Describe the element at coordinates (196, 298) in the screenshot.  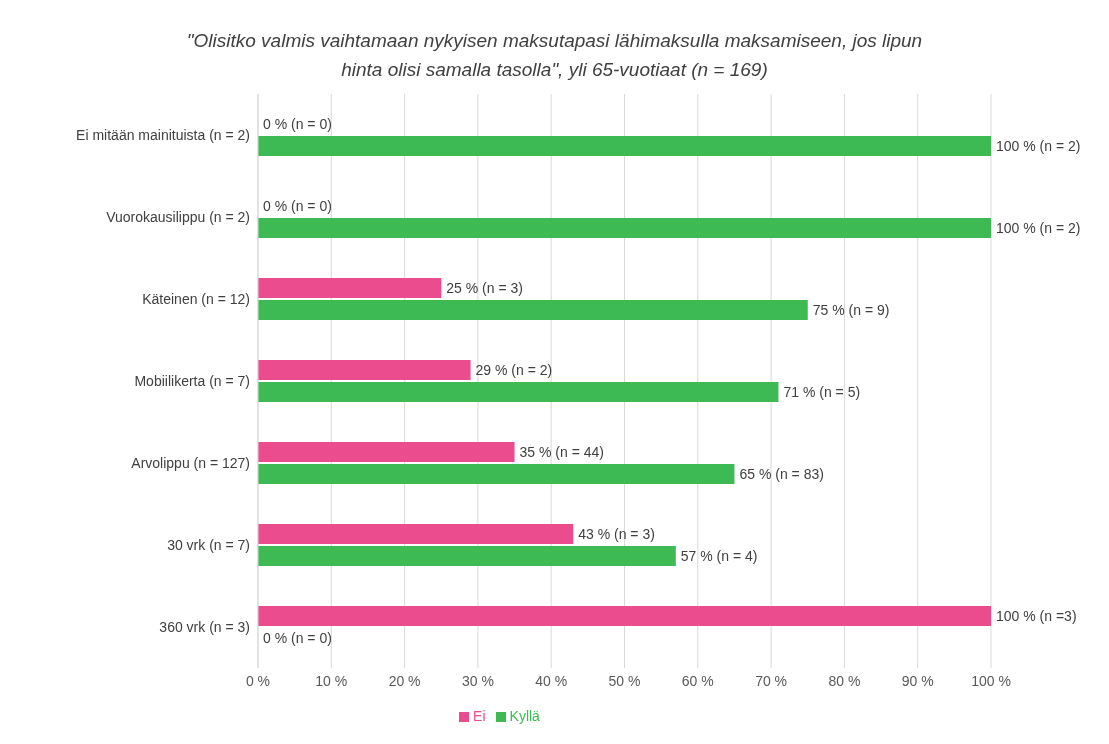
I see `y-tick-label: Käteinen (n = 12)` at that location.